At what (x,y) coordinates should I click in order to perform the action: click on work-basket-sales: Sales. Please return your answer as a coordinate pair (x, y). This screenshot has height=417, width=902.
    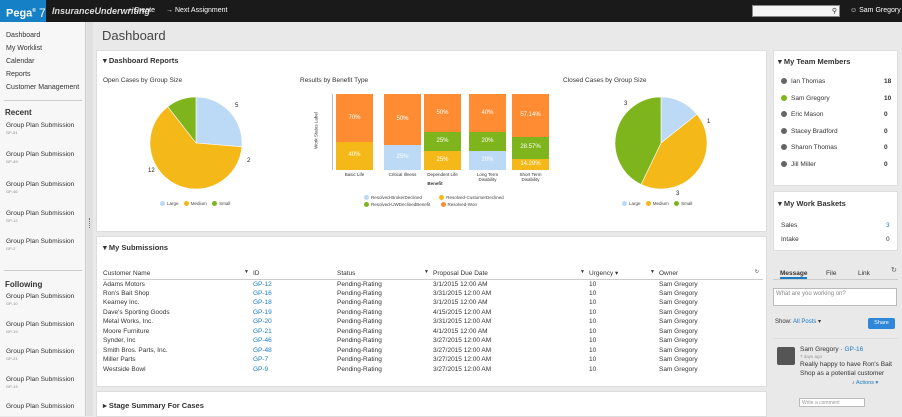
    Looking at the image, I should click on (789, 225).